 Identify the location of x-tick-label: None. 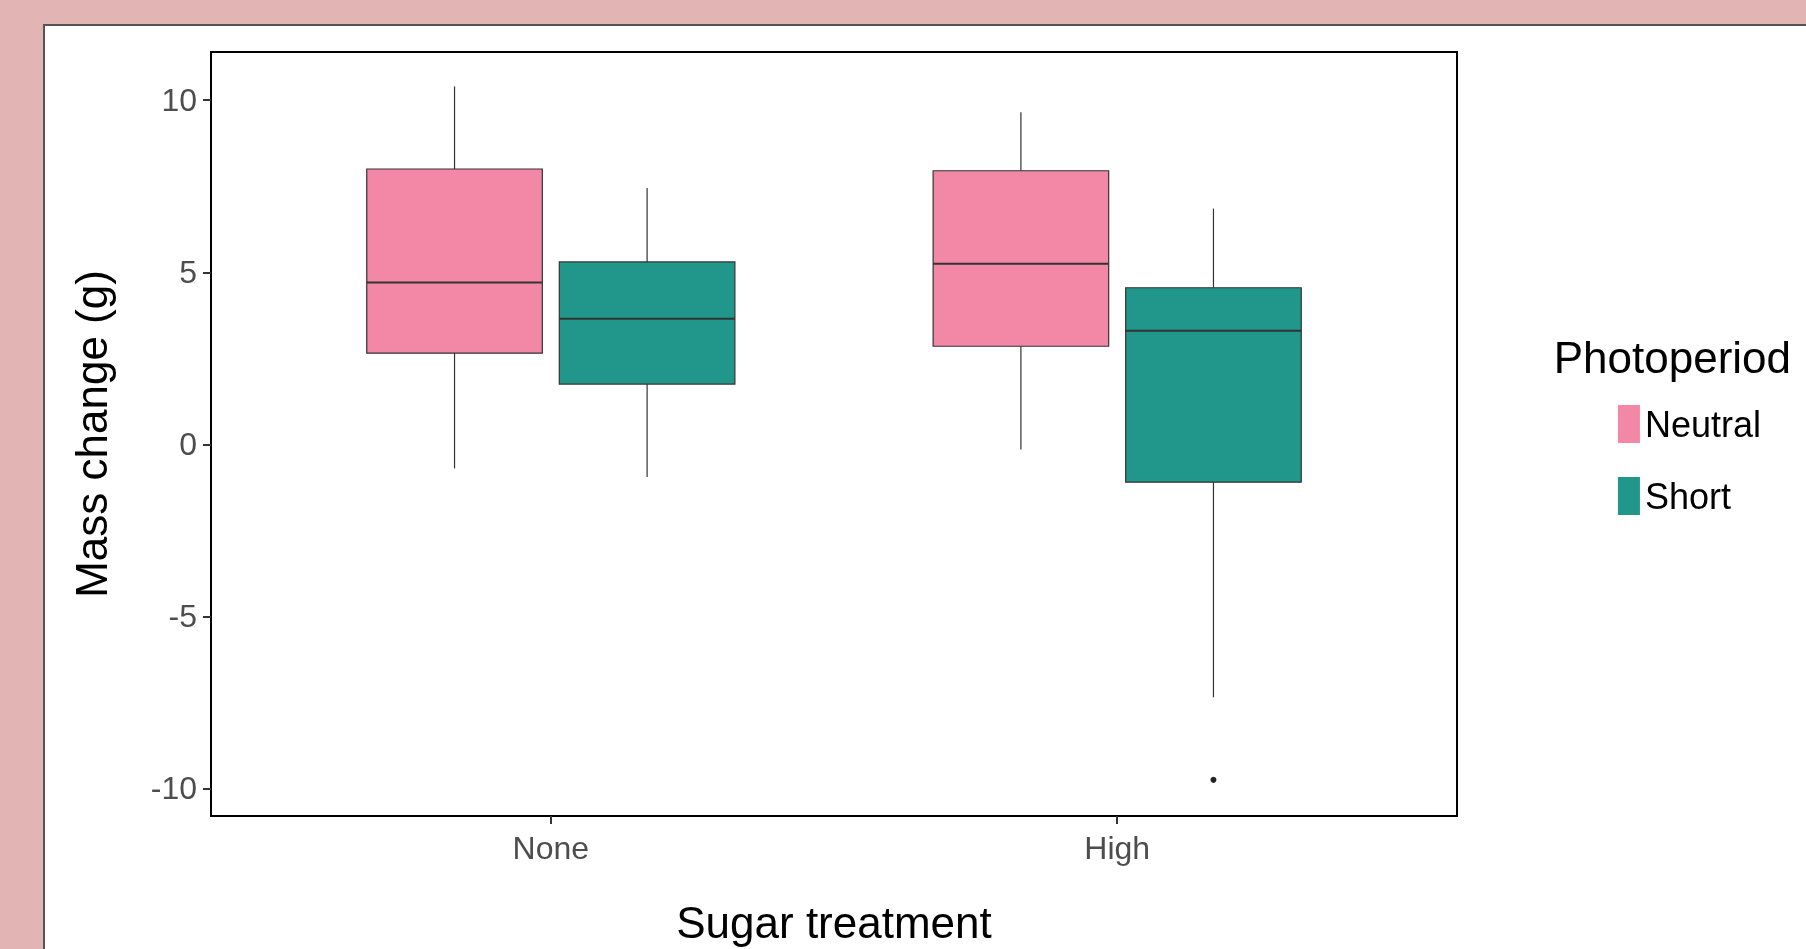
(551, 848).